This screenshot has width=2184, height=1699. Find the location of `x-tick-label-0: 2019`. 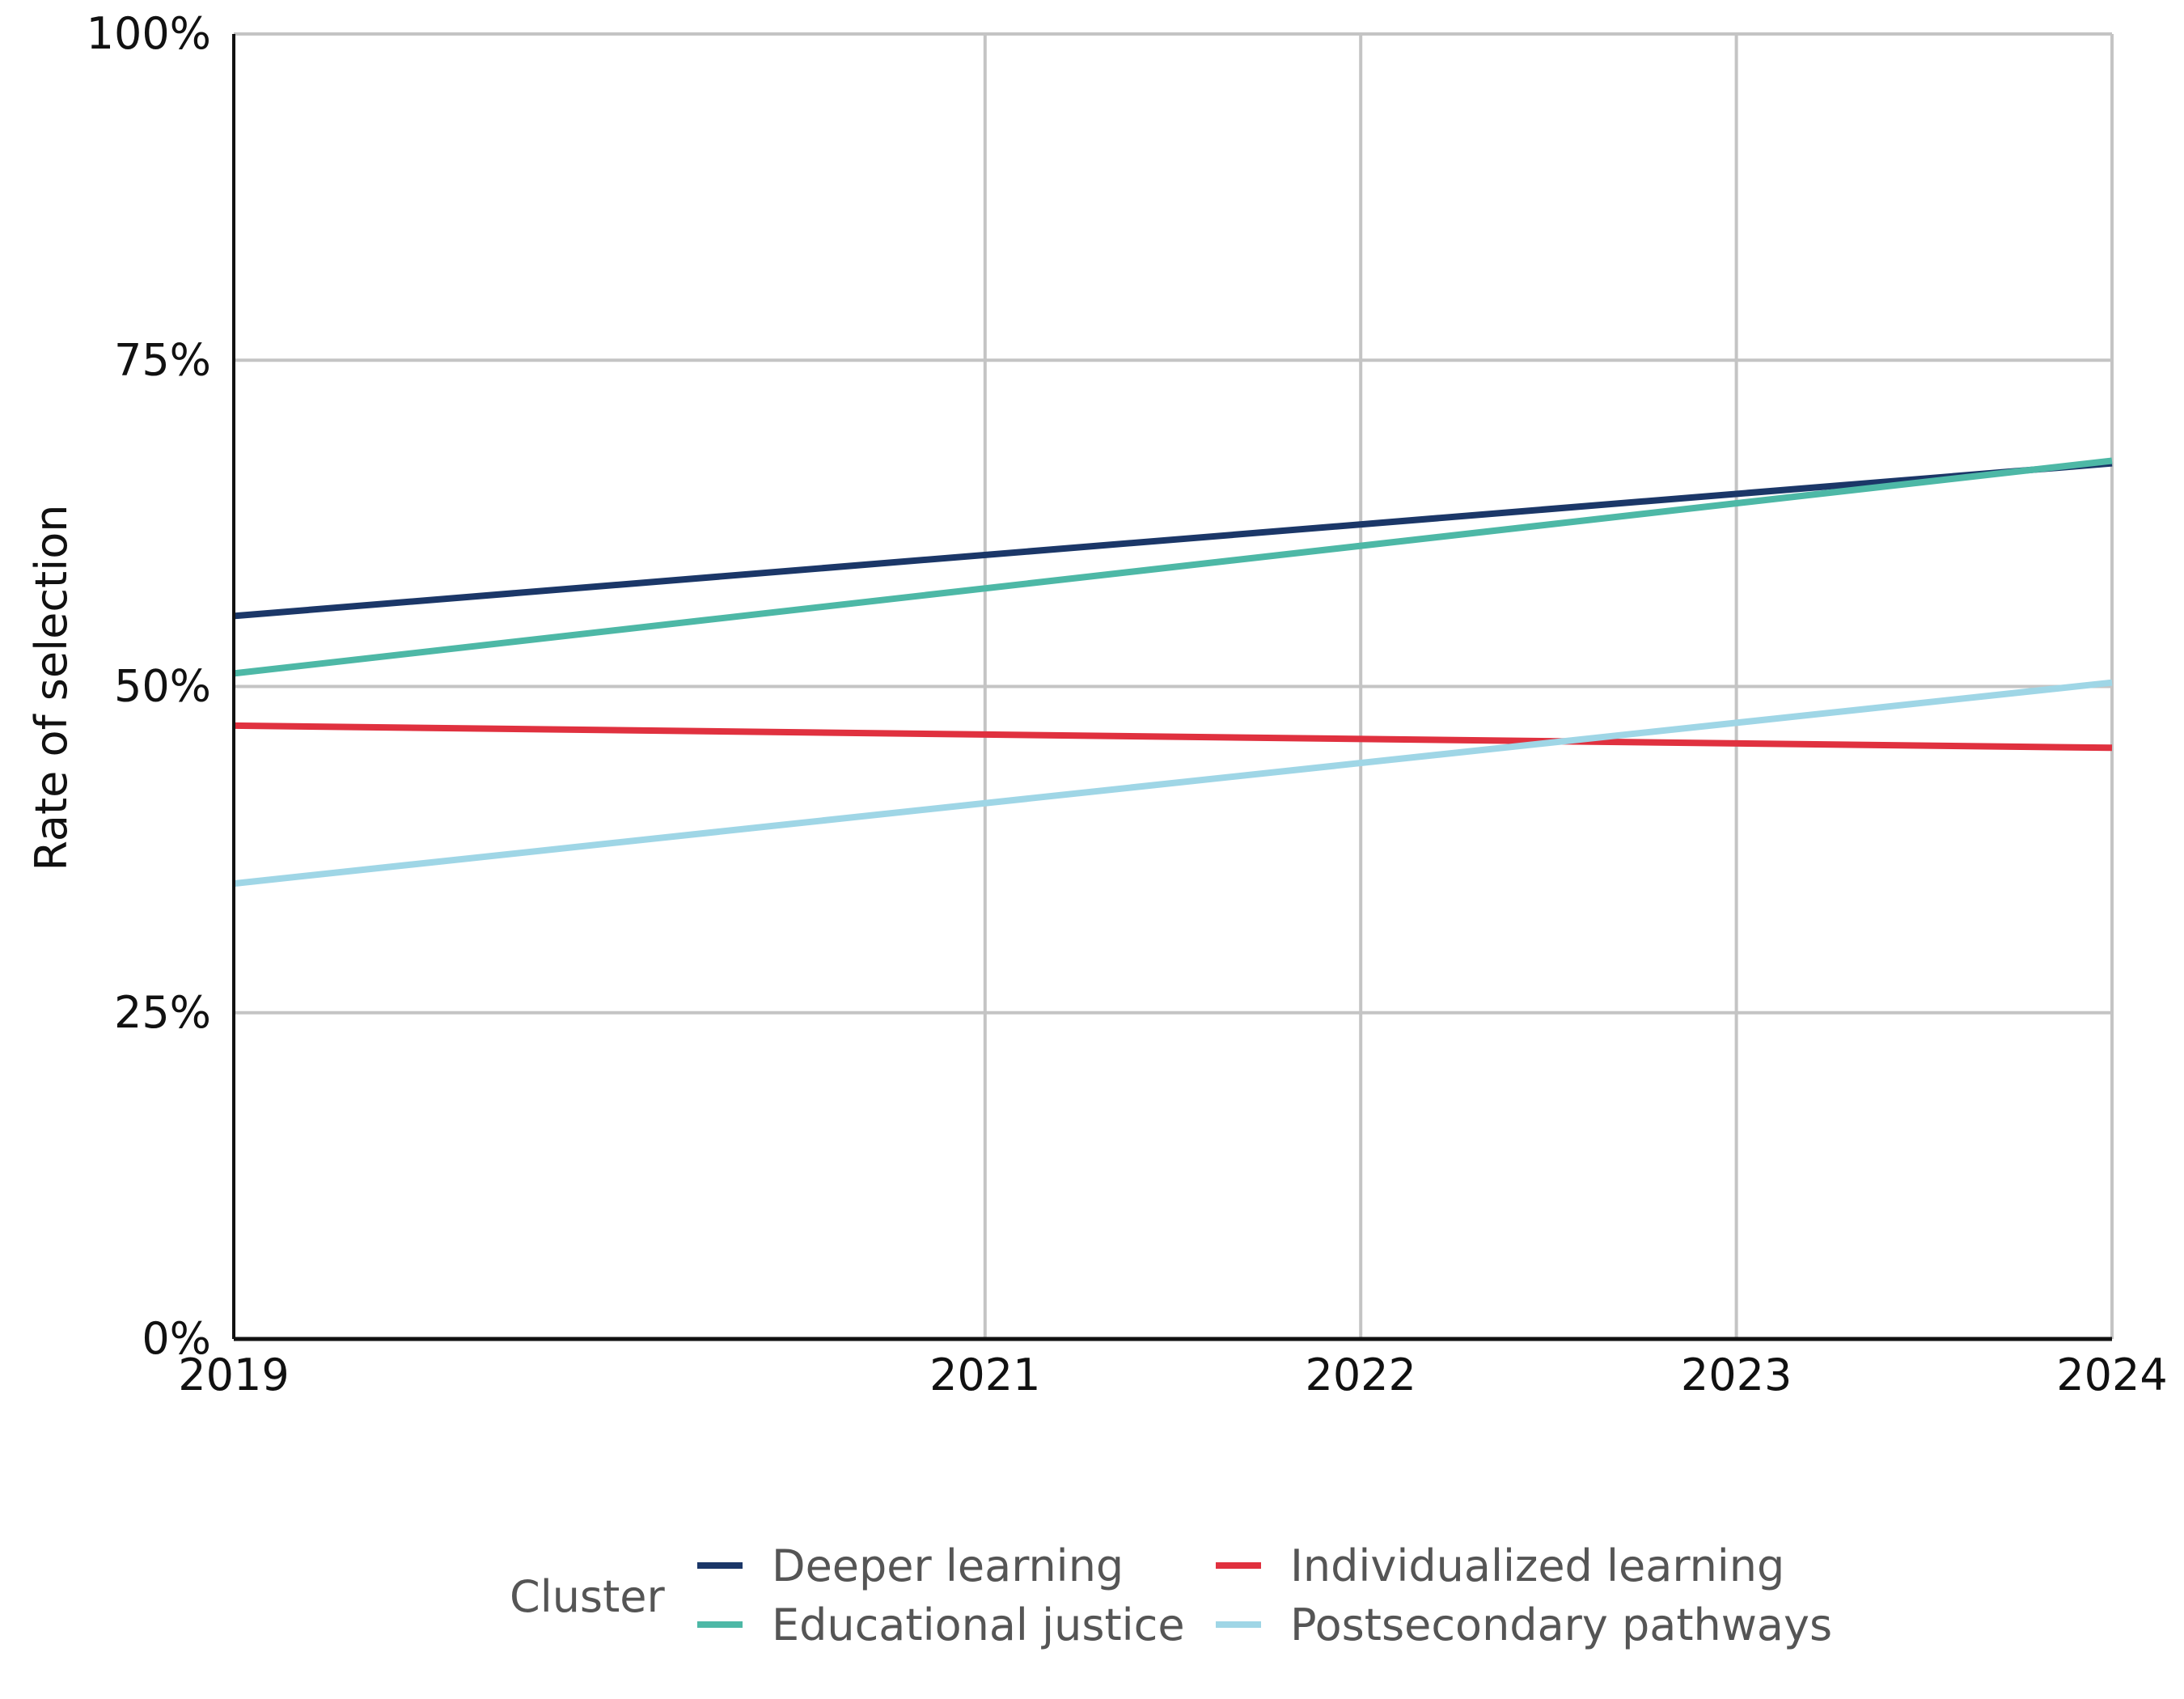

x-tick-label-0: 2019 is located at coordinates (233, 1374).